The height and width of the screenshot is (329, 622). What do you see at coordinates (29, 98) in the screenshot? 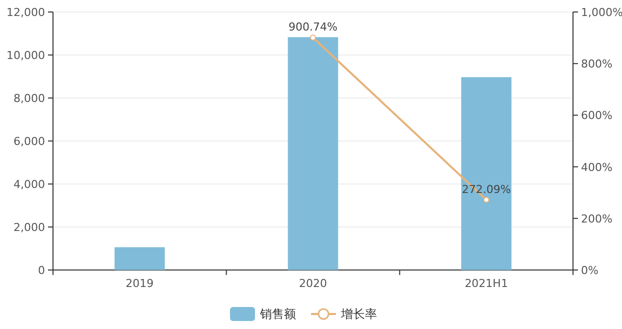
I see `y-tick-label: 8,000` at bounding box center [29, 98].